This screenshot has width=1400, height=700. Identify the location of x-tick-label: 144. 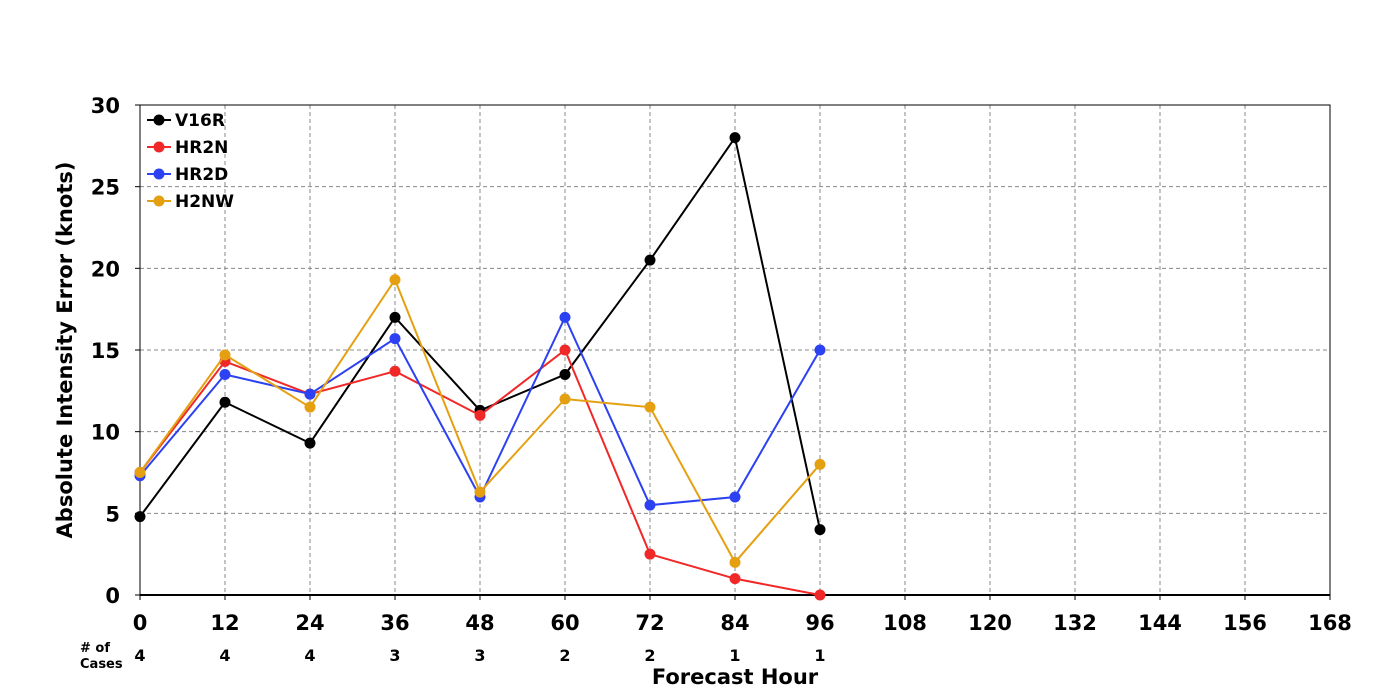
(1160, 623).